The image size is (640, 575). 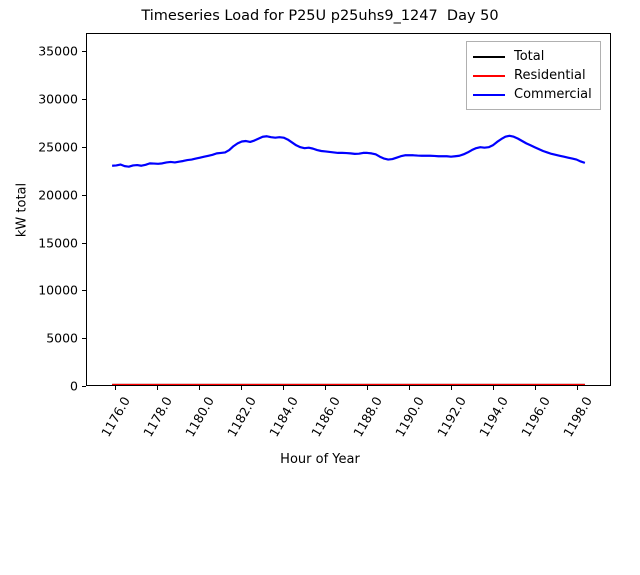 I want to click on legend-label: Residential, so click(x=550, y=75).